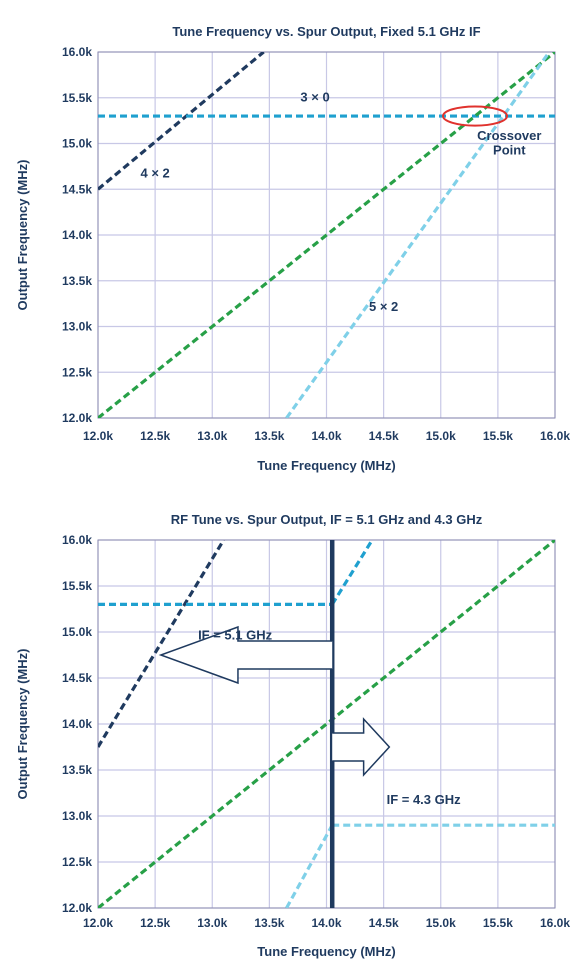  What do you see at coordinates (509, 149) in the screenshot?
I see `annotation-label: Point` at bounding box center [509, 149].